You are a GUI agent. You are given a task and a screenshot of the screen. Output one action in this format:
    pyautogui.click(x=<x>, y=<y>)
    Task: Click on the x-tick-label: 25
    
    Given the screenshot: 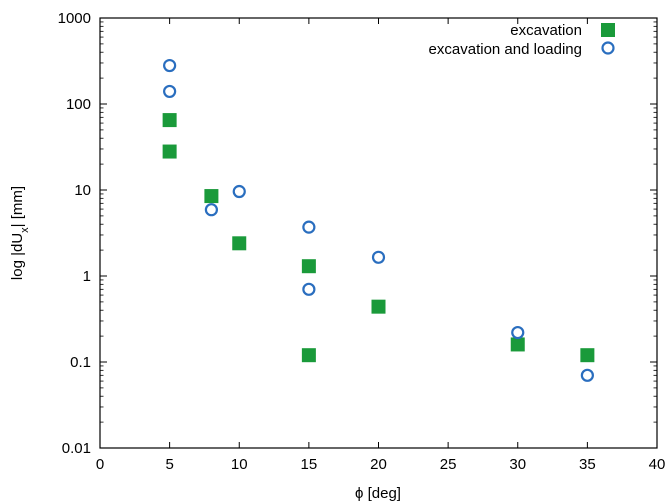 What is the action you would take?
    pyautogui.click(x=448, y=464)
    